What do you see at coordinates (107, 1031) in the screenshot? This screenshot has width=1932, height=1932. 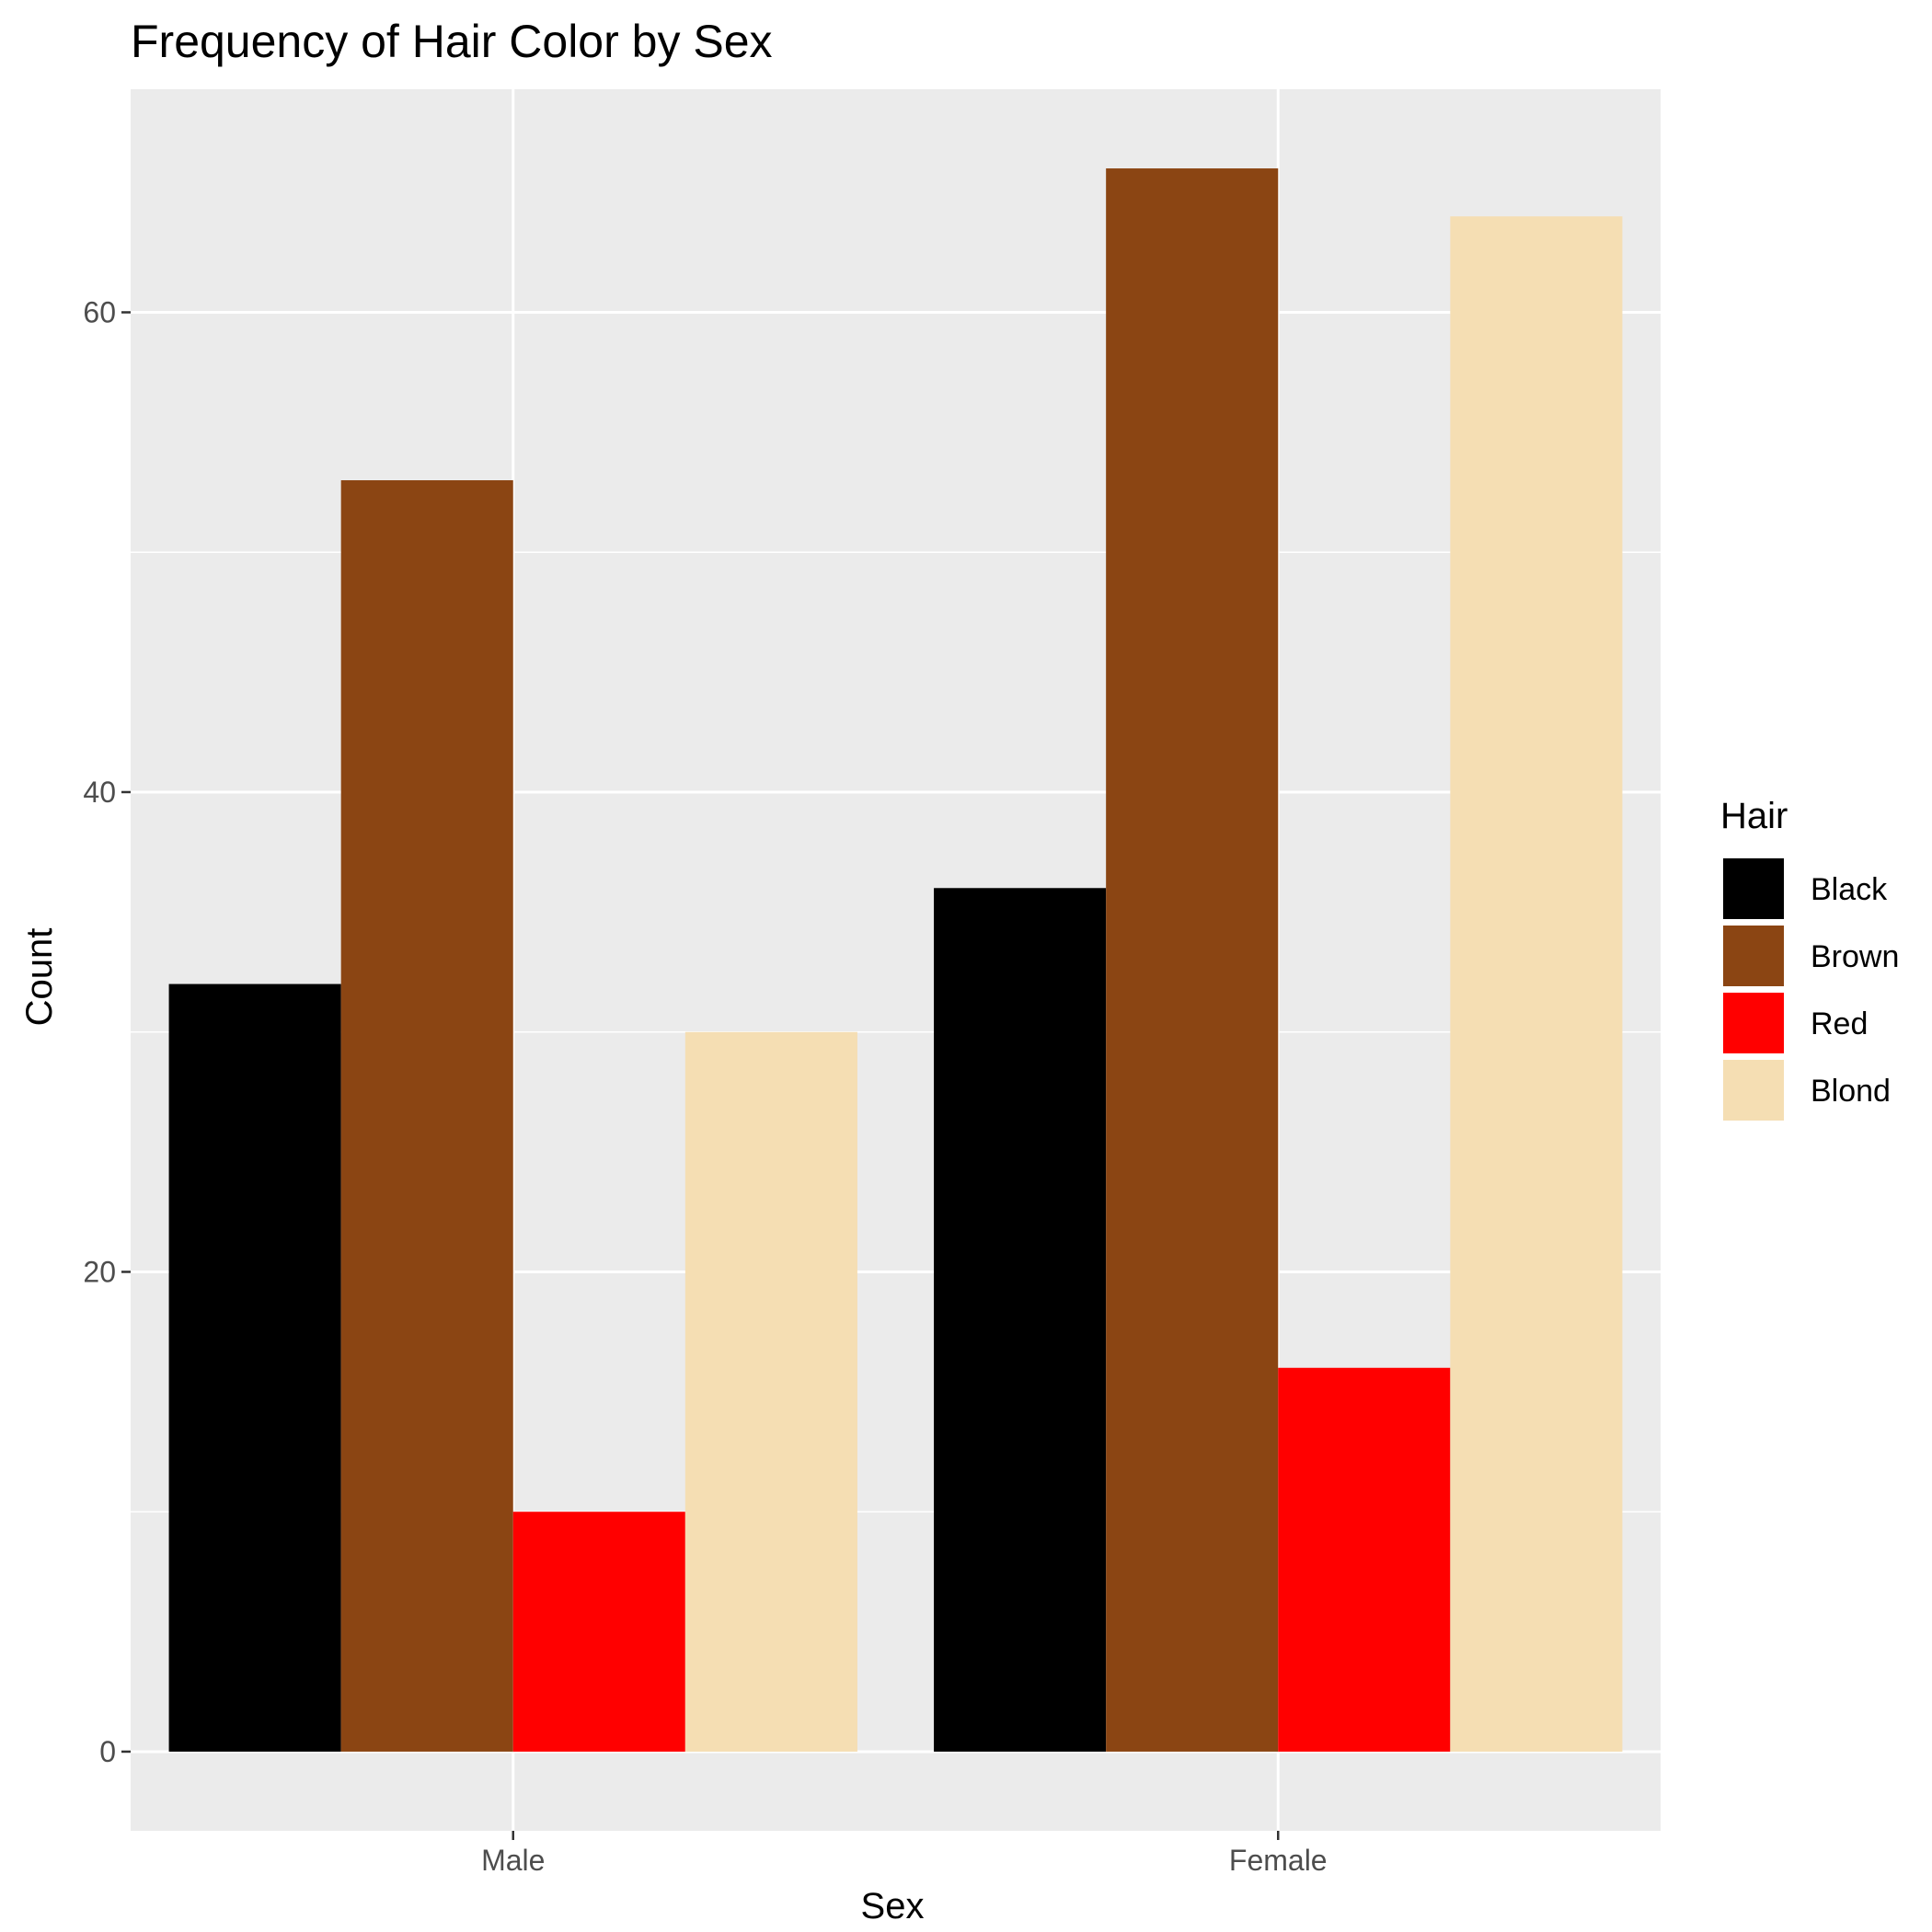 I see `y-axis: 0 20 40 60` at bounding box center [107, 1031].